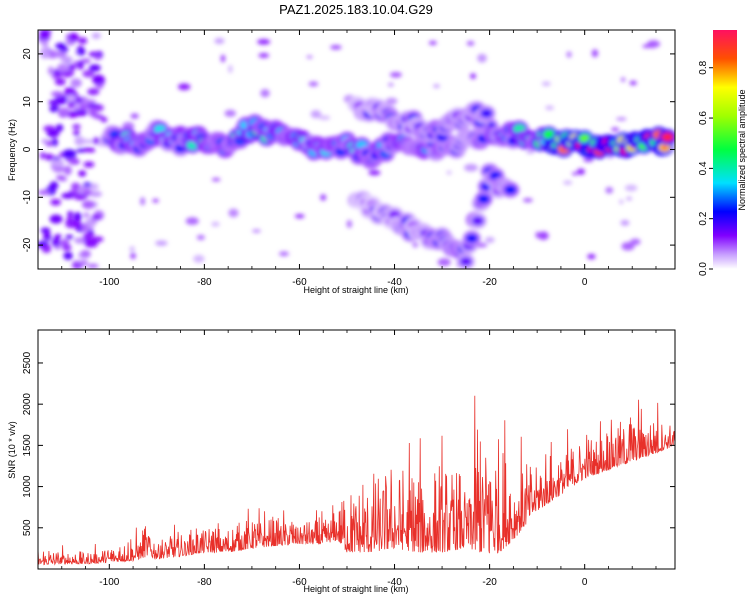 The image size is (750, 605). Describe the element at coordinates (703, 218) in the screenshot. I see `colorbar-tick-label: 0.2` at that location.